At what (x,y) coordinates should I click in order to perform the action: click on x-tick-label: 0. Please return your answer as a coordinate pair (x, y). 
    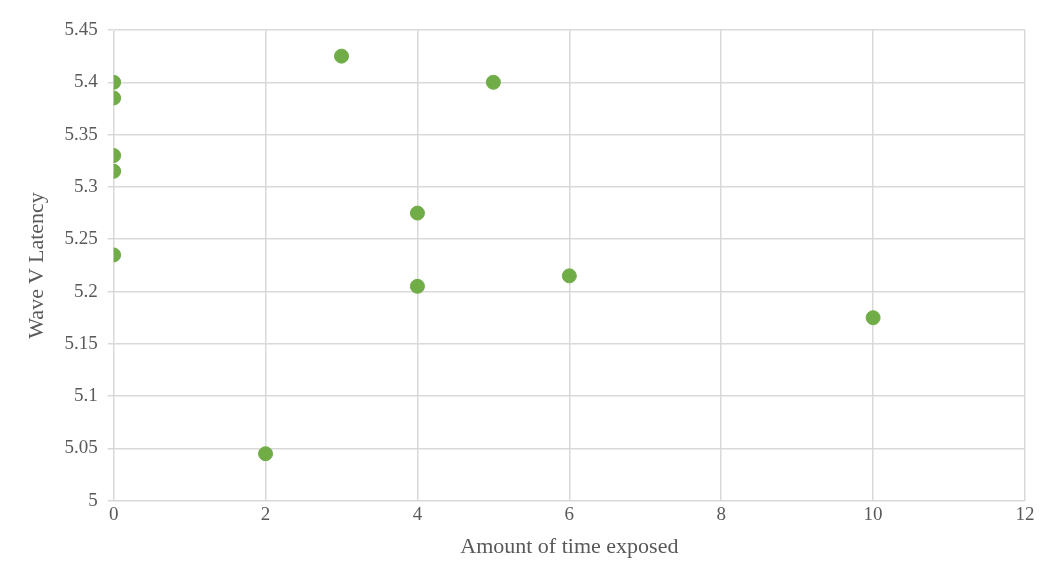
    Looking at the image, I should click on (113, 514).